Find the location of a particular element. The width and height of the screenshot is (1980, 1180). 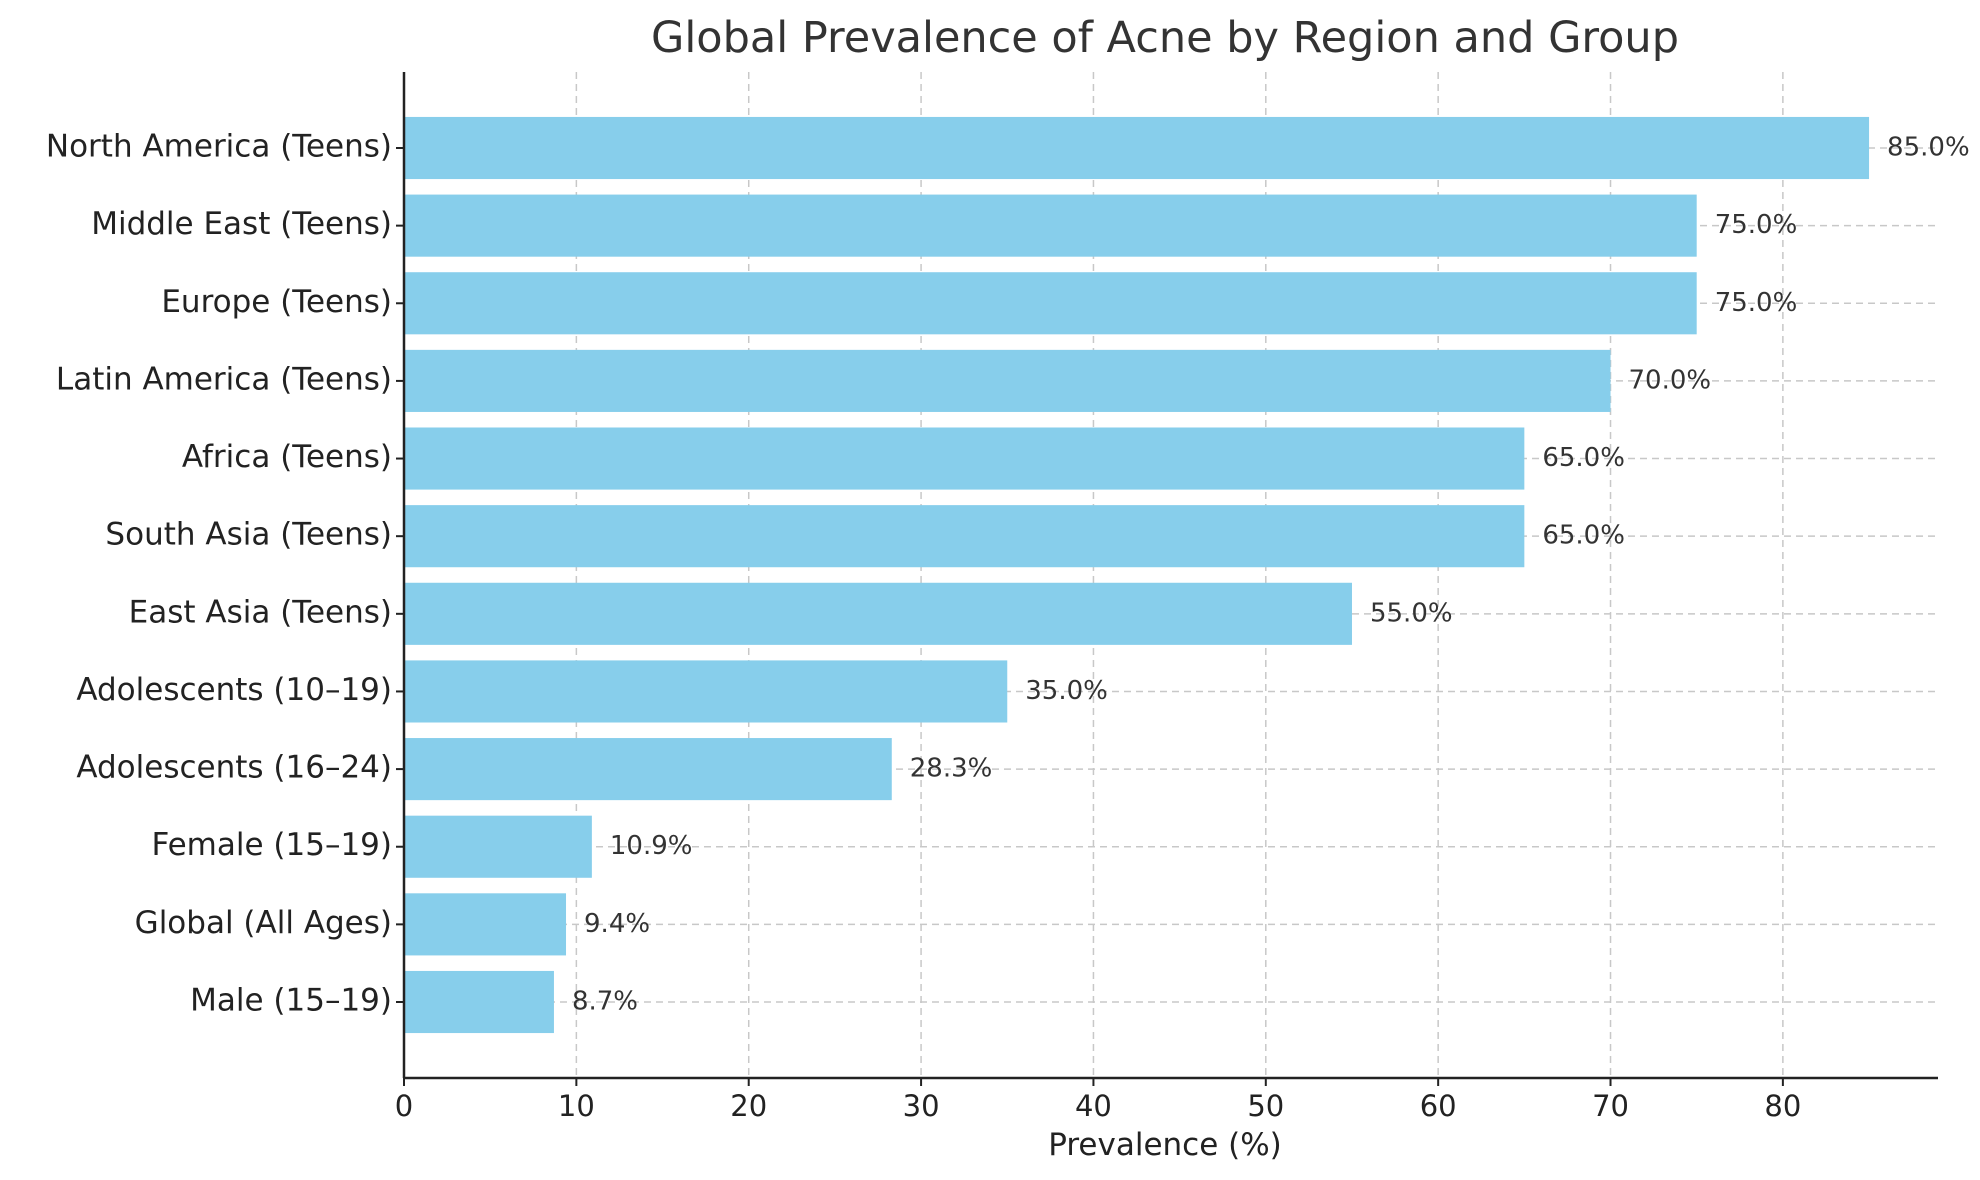

category-label: Middle East (Teens) is located at coordinates (241, 224).